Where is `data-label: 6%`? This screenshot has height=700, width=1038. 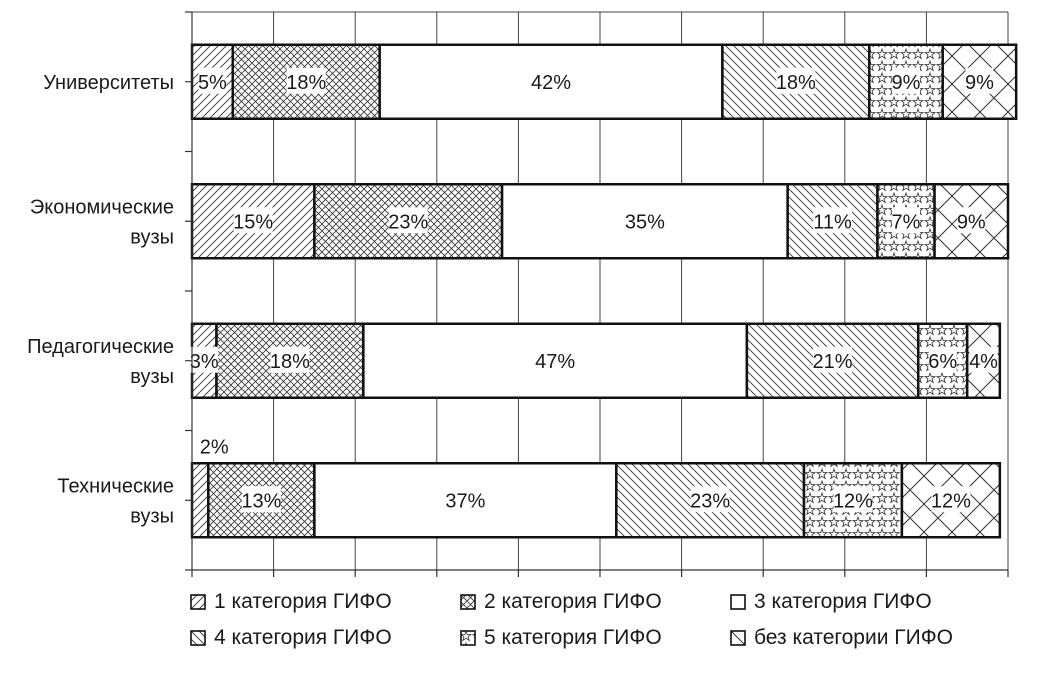 data-label: 6% is located at coordinates (942, 362).